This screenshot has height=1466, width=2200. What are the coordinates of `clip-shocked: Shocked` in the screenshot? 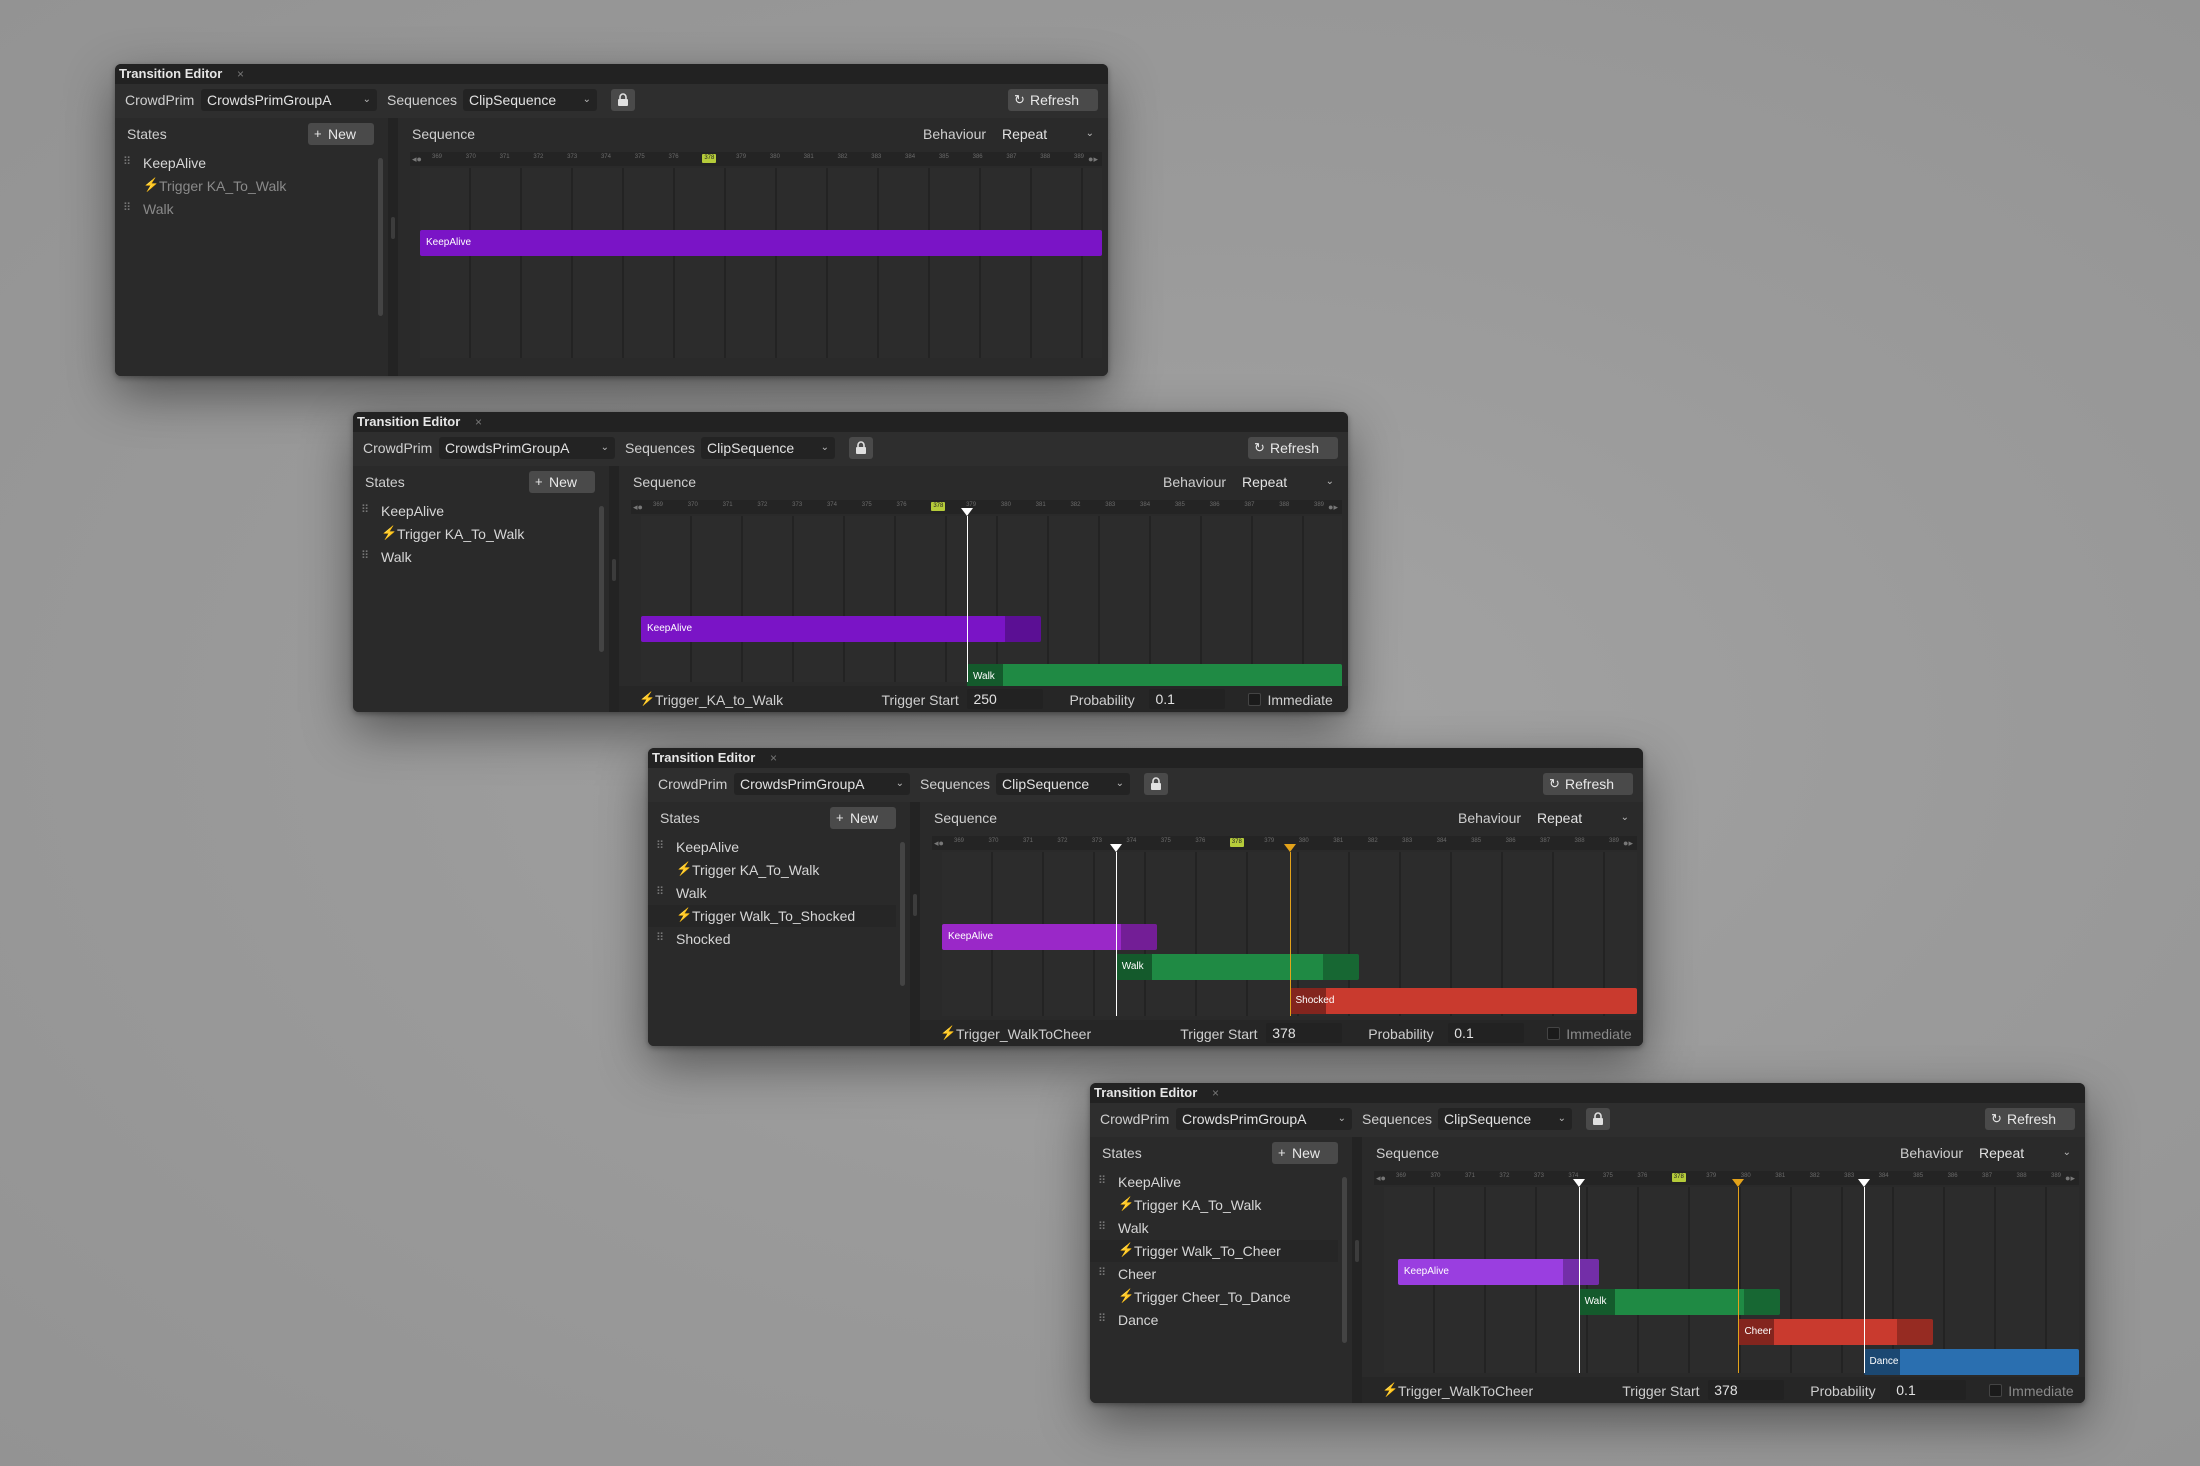 It's located at (1463, 1001).